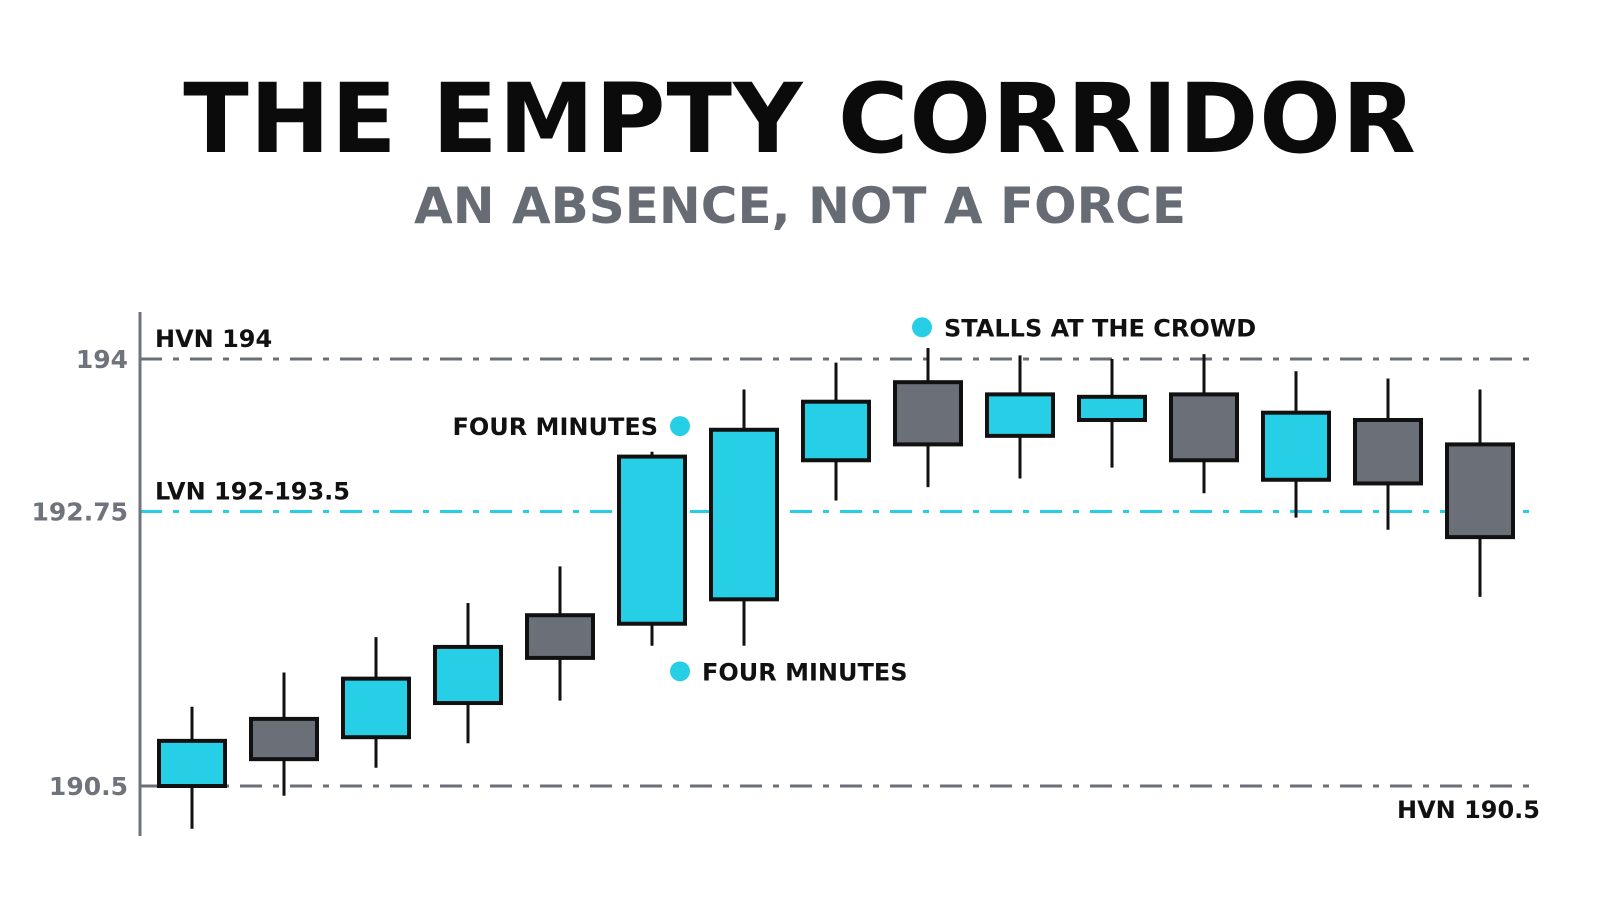 The height and width of the screenshot is (914, 1600). Describe the element at coordinates (252, 492) in the screenshot. I see `level-label: LVN 192-193.5` at that location.